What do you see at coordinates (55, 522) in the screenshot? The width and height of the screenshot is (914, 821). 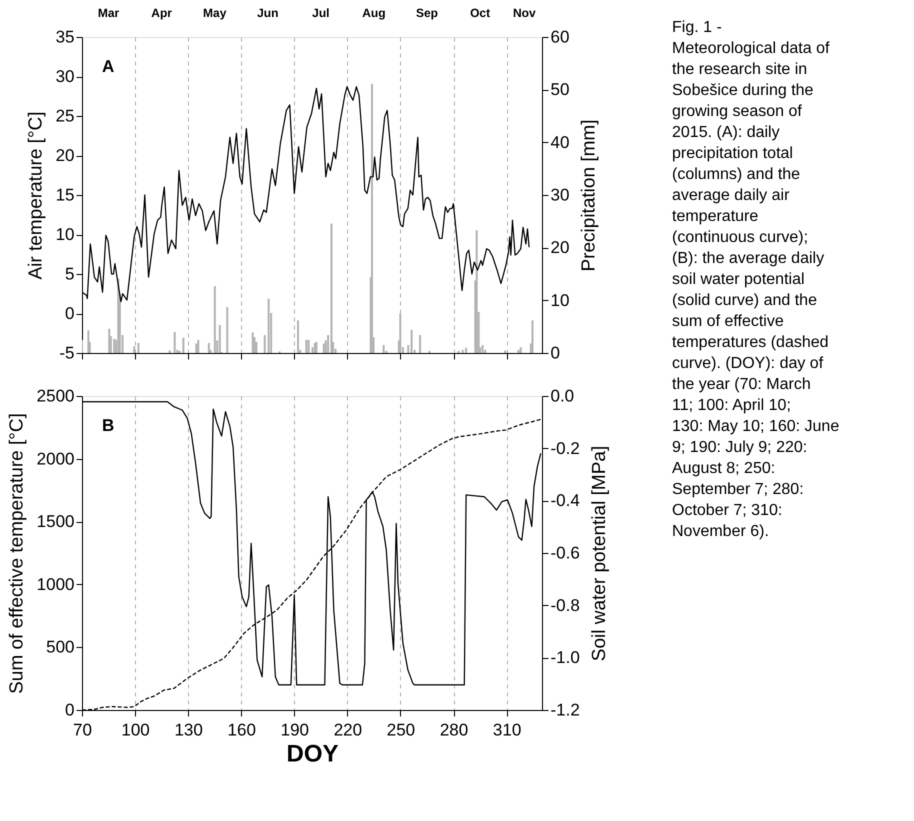 I see `y-tick-label: 1500` at bounding box center [55, 522].